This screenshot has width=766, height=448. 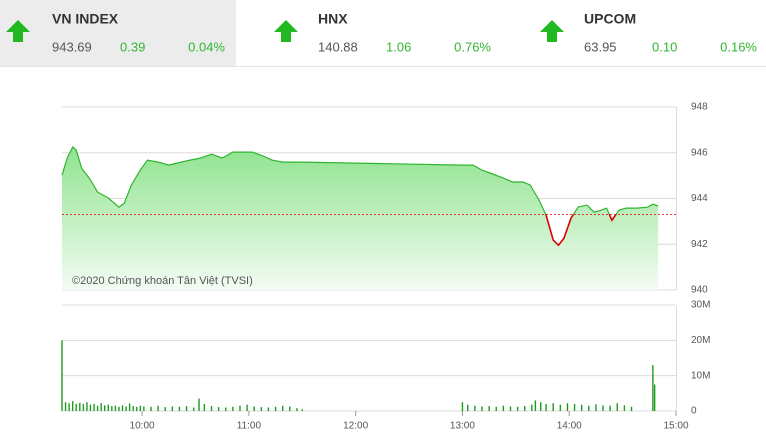 I want to click on index-name: UPCOM, so click(x=610, y=19).